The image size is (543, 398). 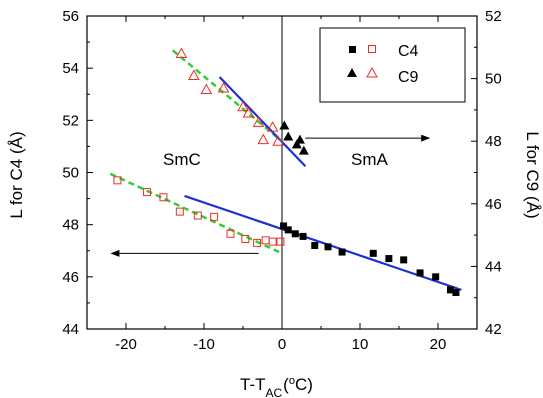 I want to click on y-tick-label-right: 44, so click(x=493, y=266).